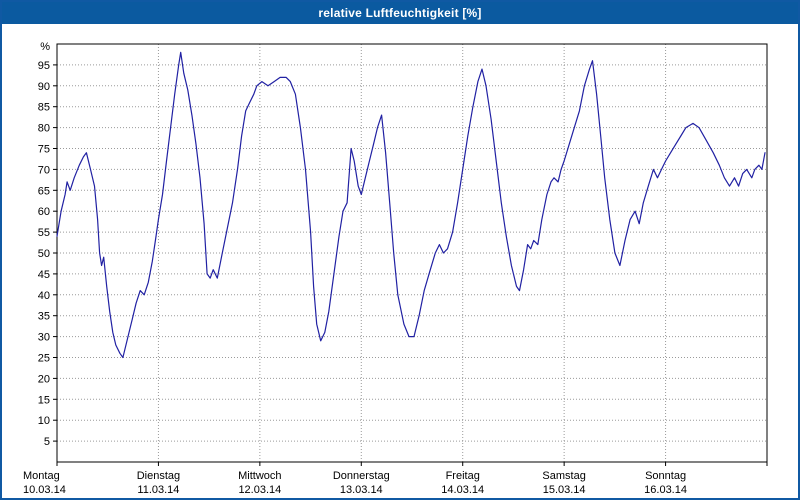 The width and height of the screenshot is (800, 500). What do you see at coordinates (44, 170) in the screenshot?
I see `svg-text: 70` at bounding box center [44, 170].